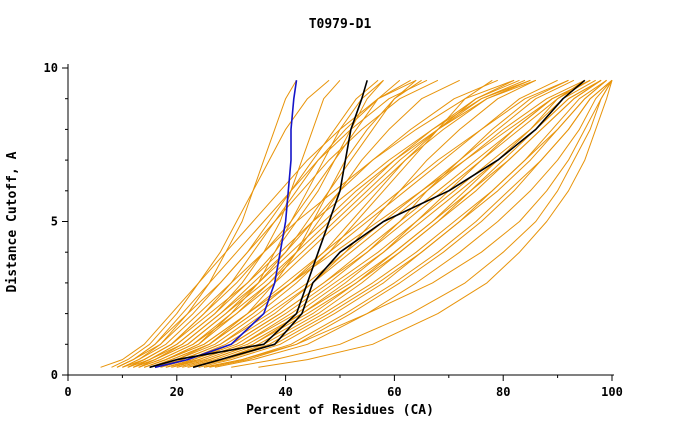 The height and width of the screenshot is (440, 680). What do you see at coordinates (503, 392) in the screenshot?
I see `x-tick-label: 80` at bounding box center [503, 392].